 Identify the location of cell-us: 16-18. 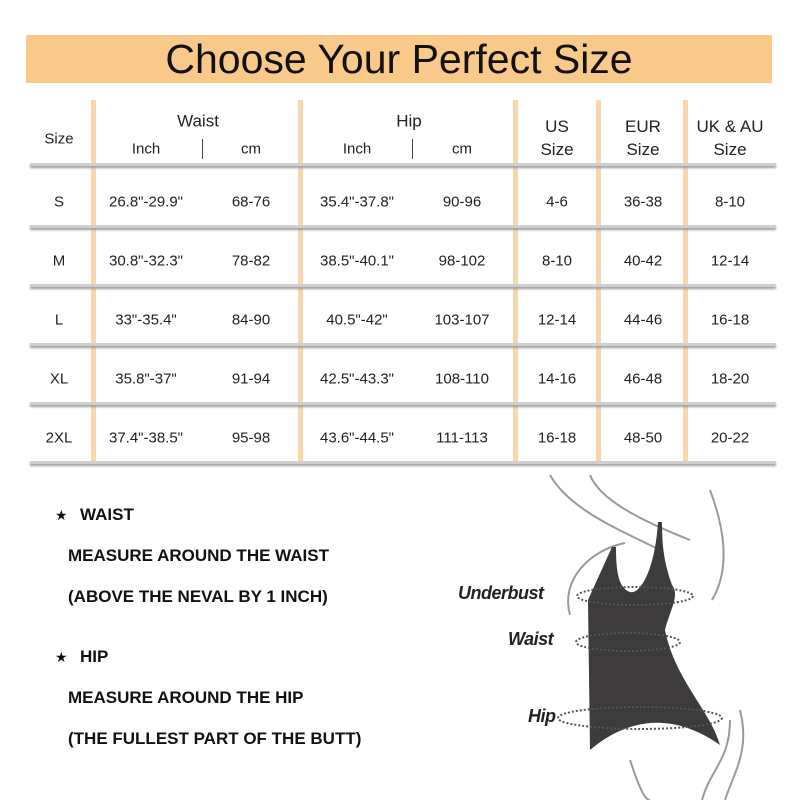
(557, 438).